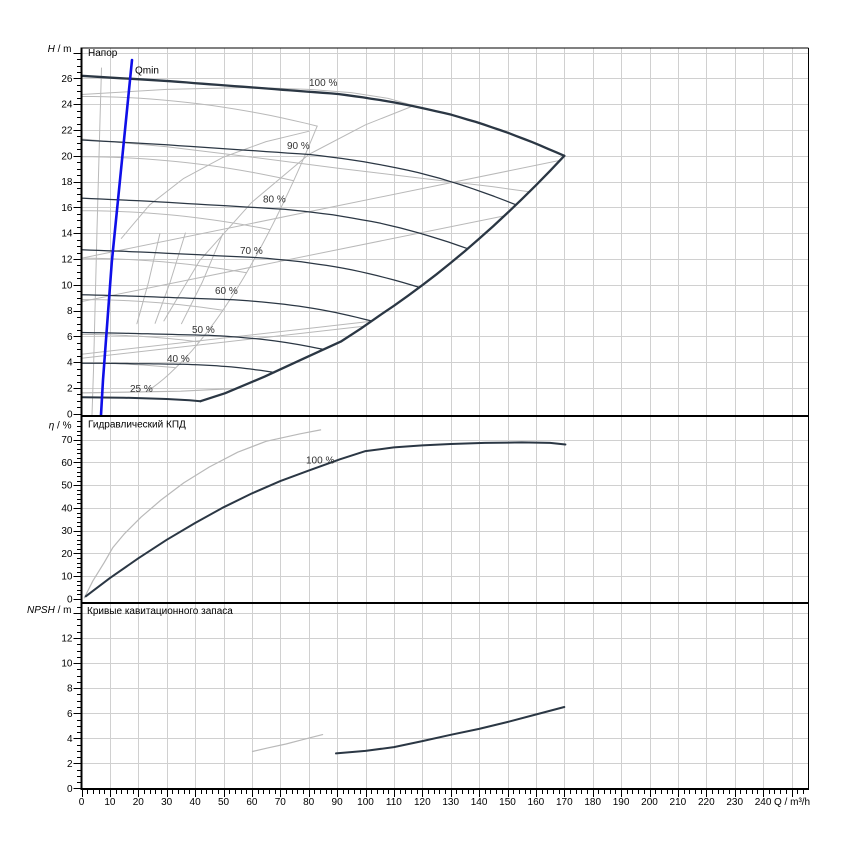 The height and width of the screenshot is (850, 850). Describe the element at coordinates (479, 802) in the screenshot. I see `svg-text: 140` at that location.